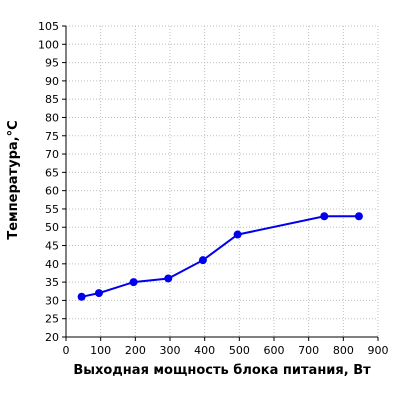  I want to click on y-tick-label: 90, so click(52, 81).